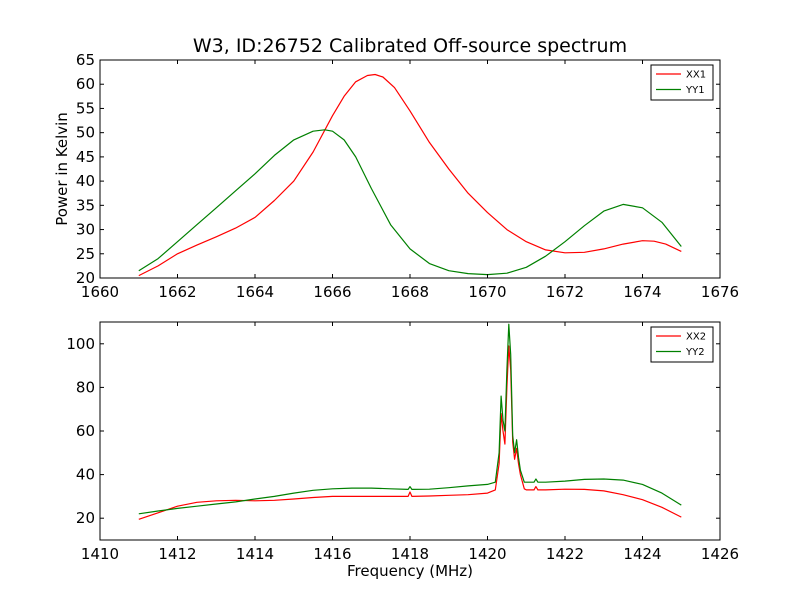 The width and height of the screenshot is (800, 600). What do you see at coordinates (682, 82) in the screenshot?
I see `top-legend-box` at bounding box center [682, 82].